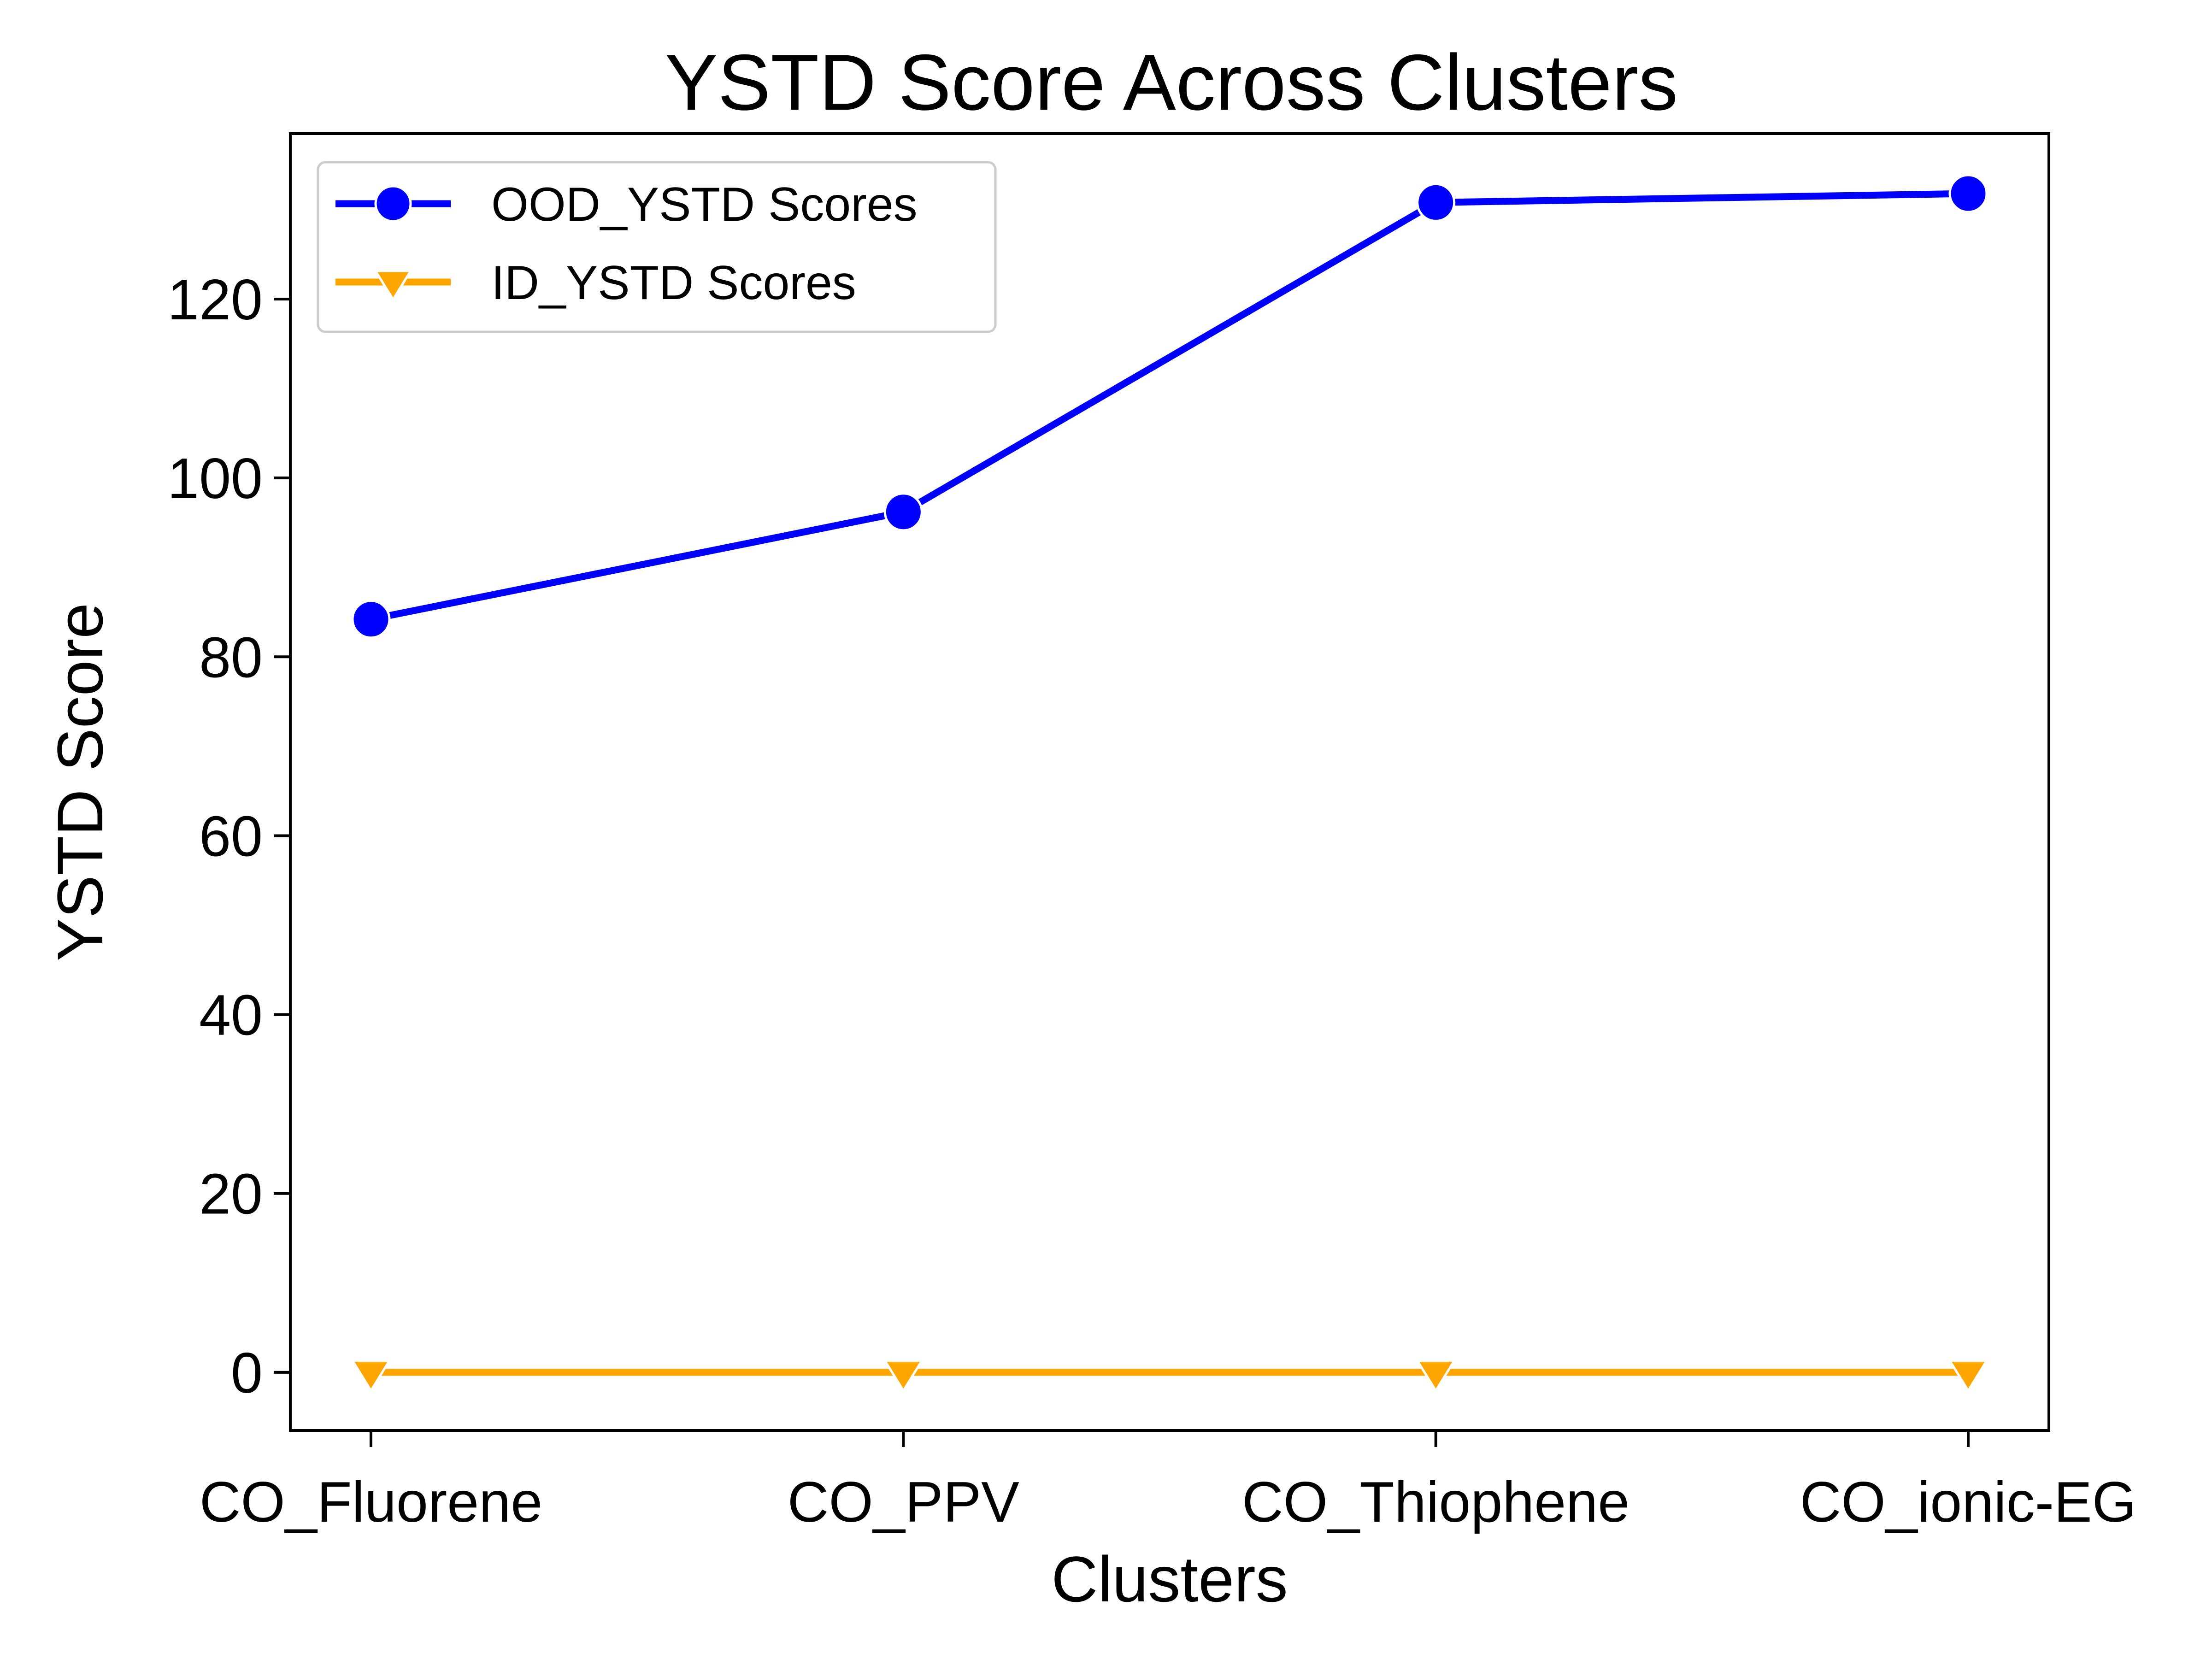  I want to click on y-tick-label: 20, so click(231, 1194).